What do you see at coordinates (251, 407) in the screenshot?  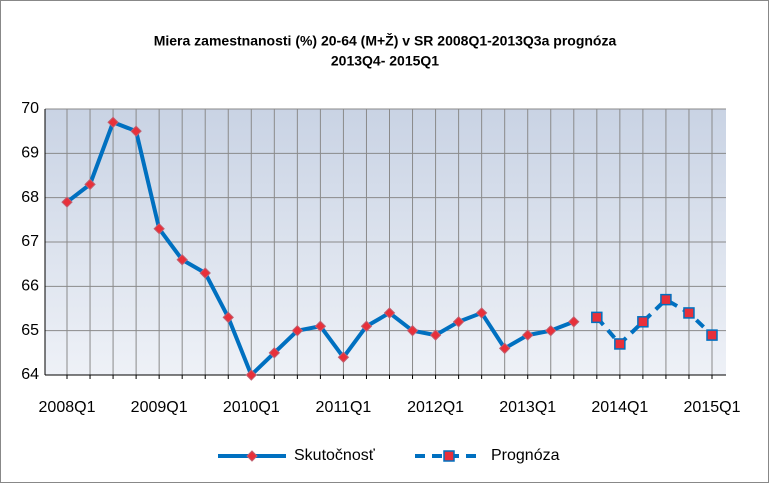 I see `x-tick-label: 2010Q1` at bounding box center [251, 407].